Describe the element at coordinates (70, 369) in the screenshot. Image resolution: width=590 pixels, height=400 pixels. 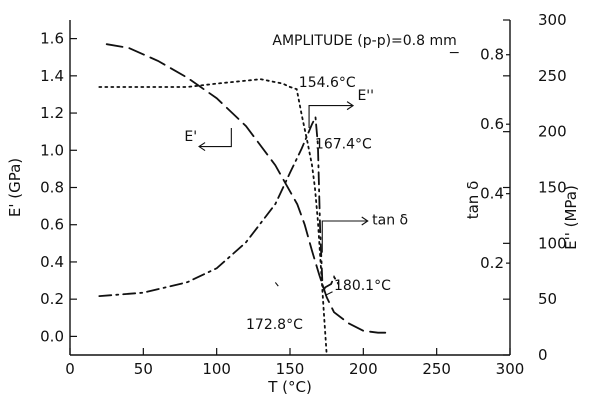
I see `x-tick-label: 0` at that location.